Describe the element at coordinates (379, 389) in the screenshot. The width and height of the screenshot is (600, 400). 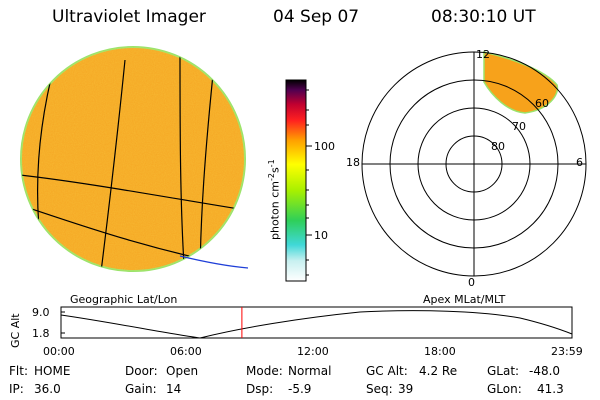
I see `seq-label: Seq:` at that location.